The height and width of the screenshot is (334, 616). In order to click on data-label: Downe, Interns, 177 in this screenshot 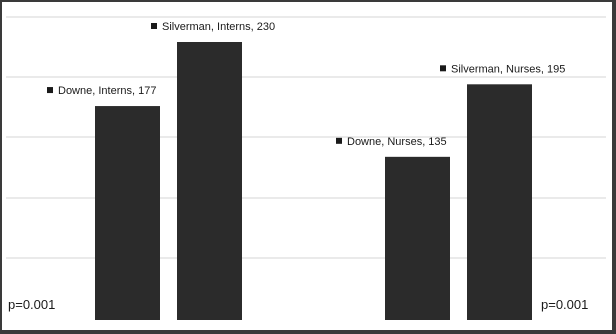, I will do `click(107, 91)`.